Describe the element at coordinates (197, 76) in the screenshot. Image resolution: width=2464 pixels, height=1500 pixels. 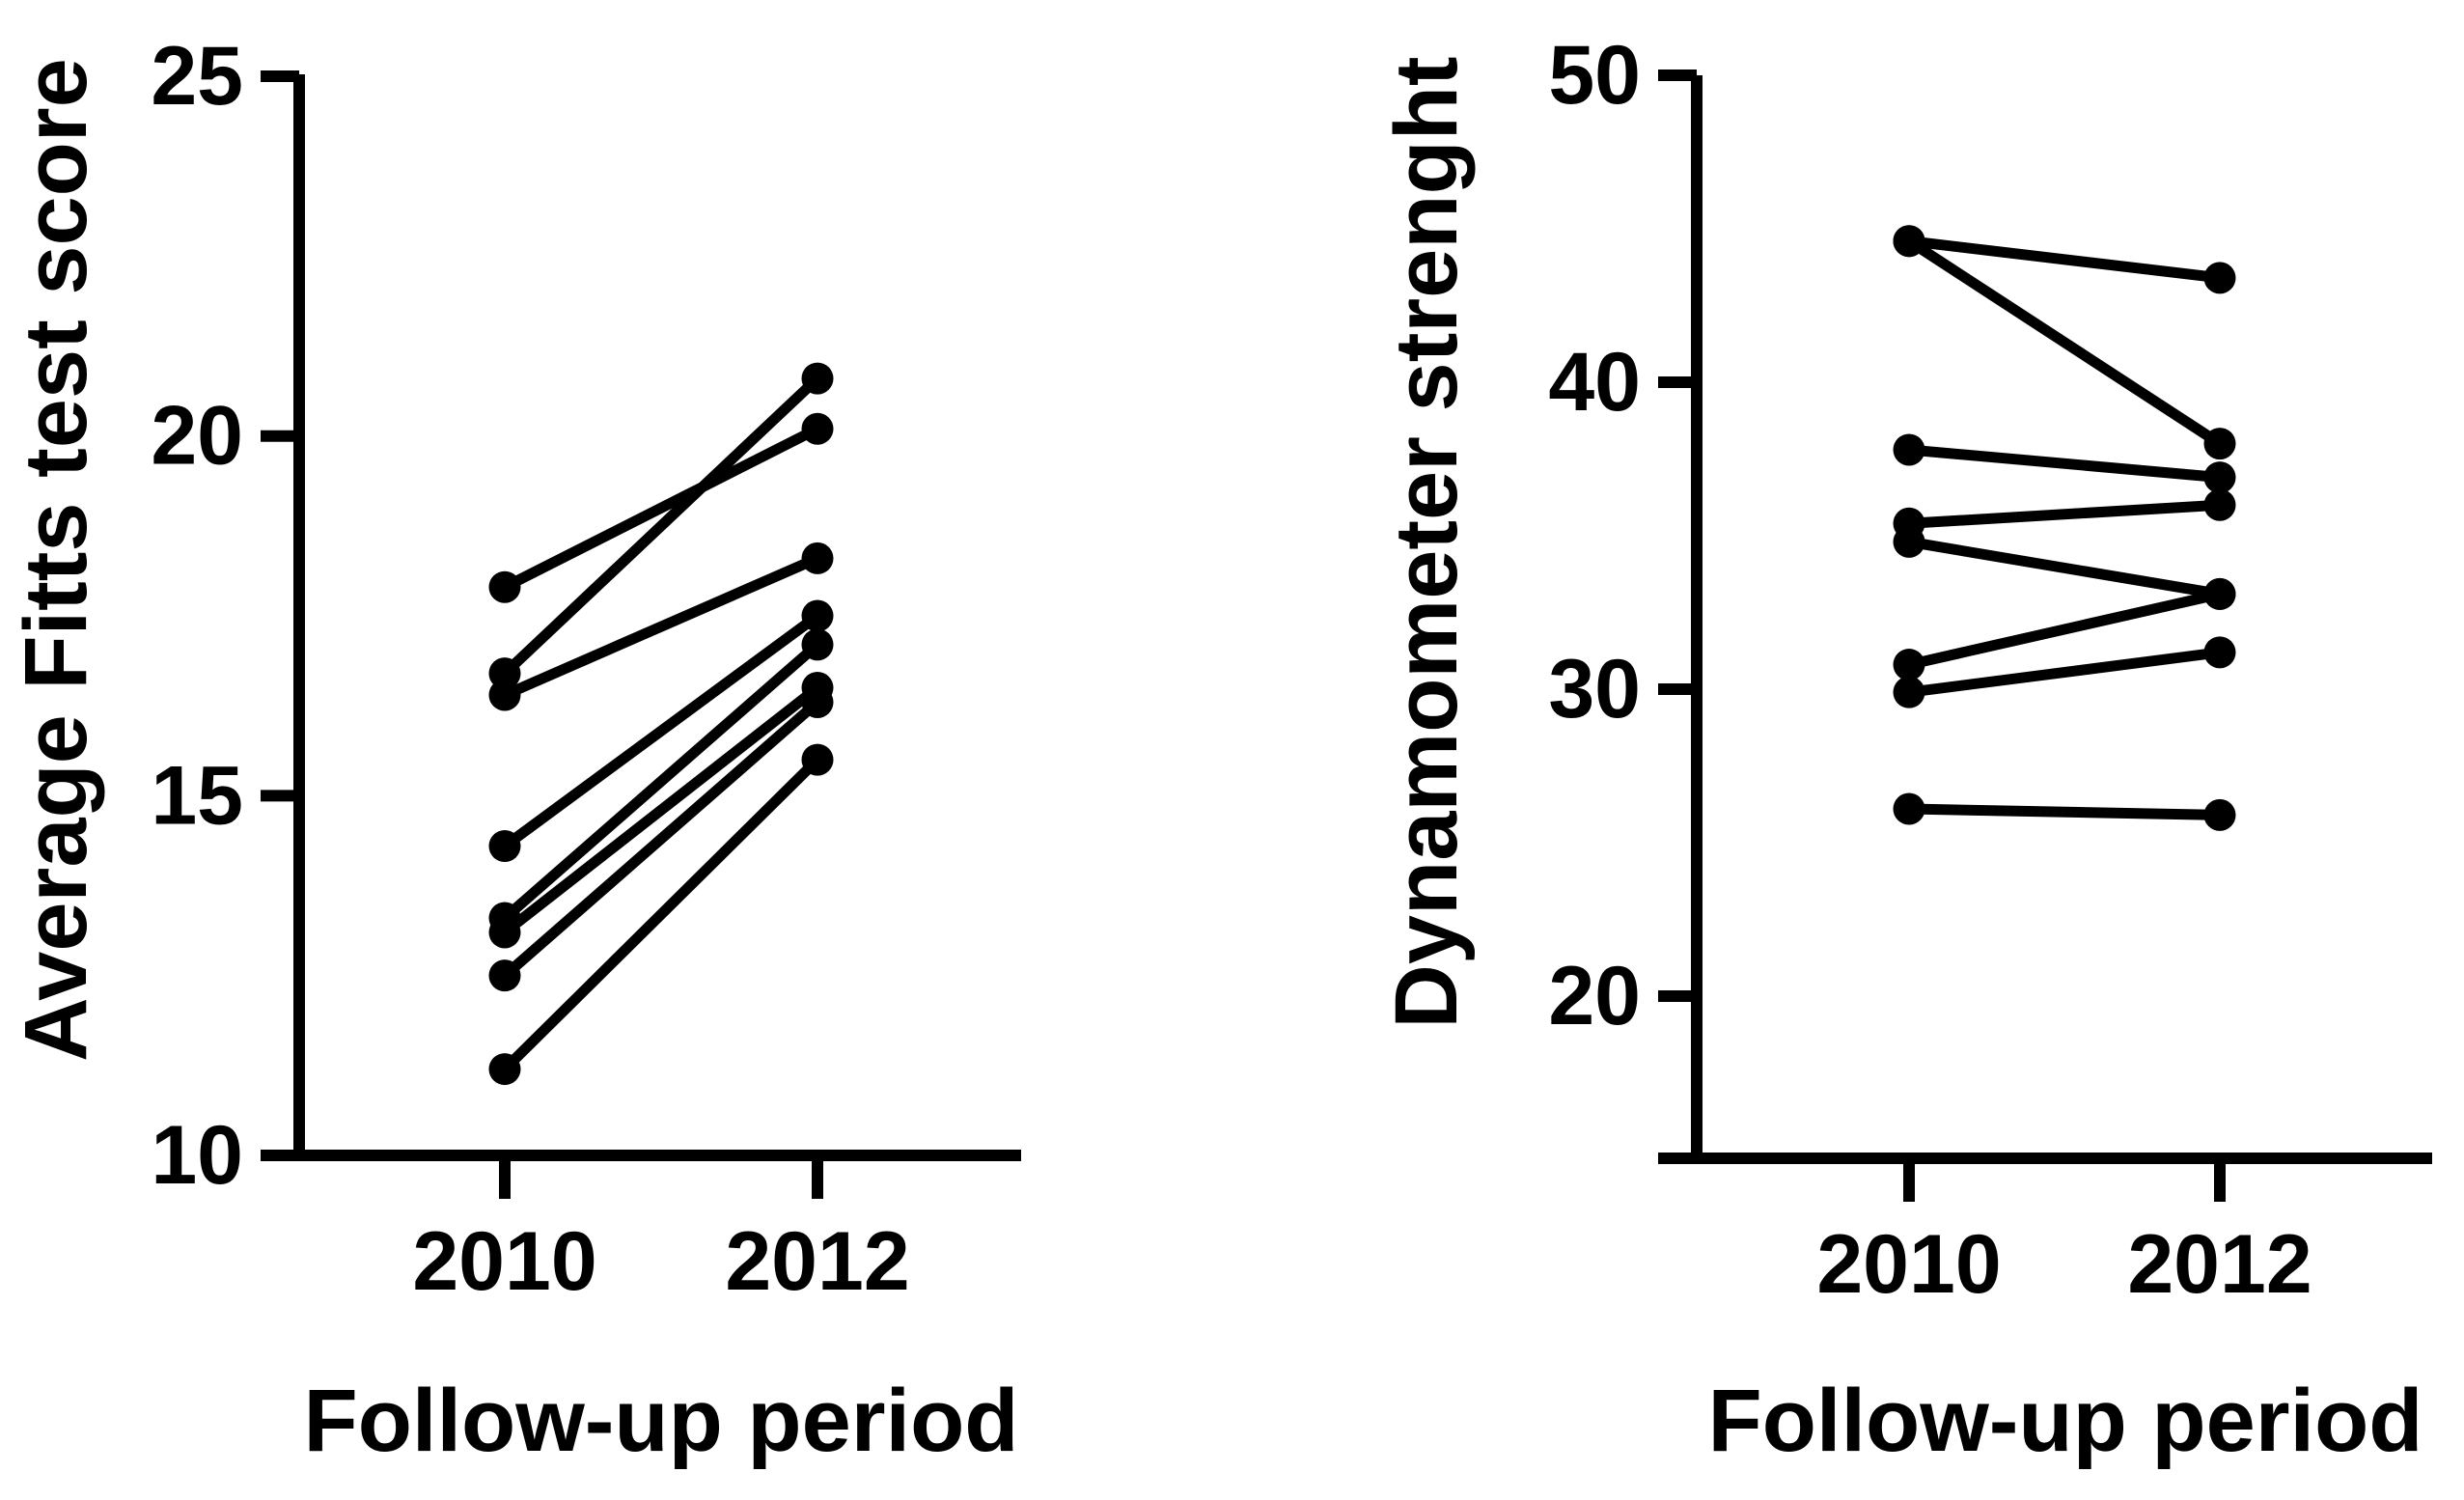
I see `y-tick-label: 25` at that location.